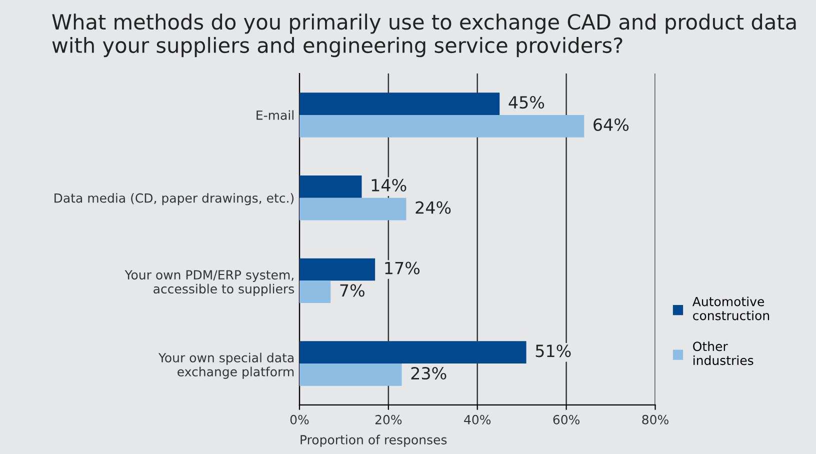  What do you see at coordinates (299, 419) in the screenshot?
I see `x-tick-label: 0%` at bounding box center [299, 419].